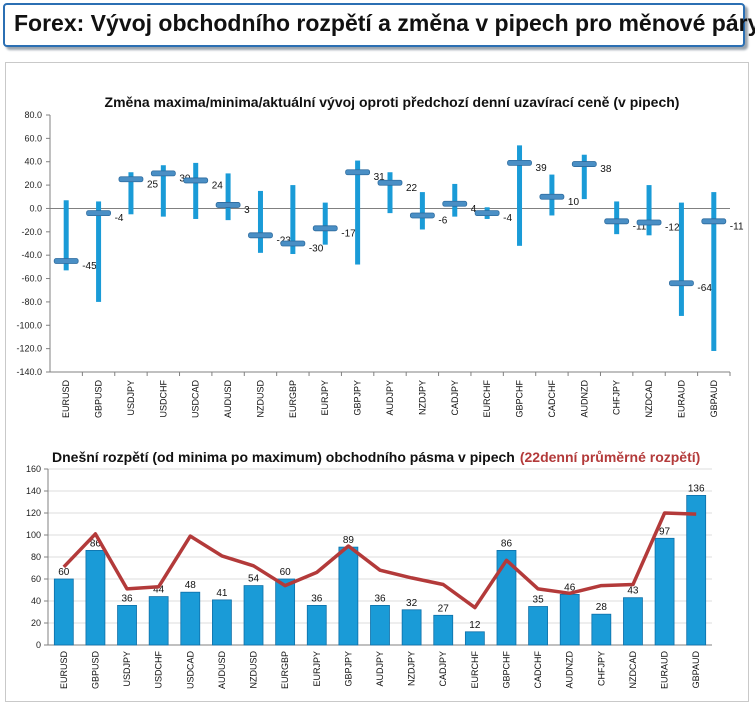  I want to click on chart2-x-label: AUDJPY, so click(380, 669).